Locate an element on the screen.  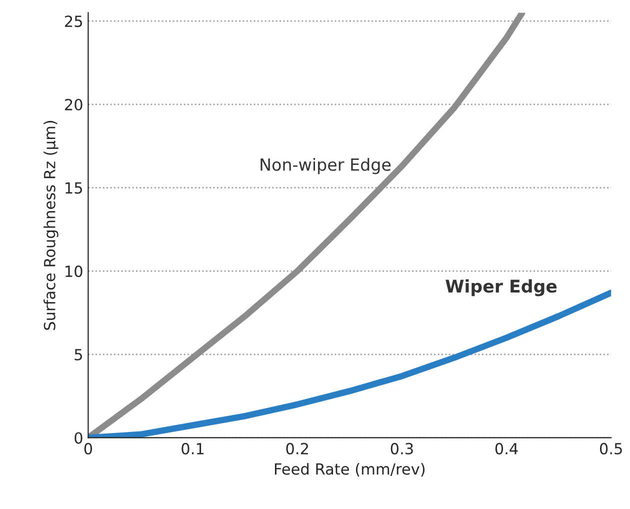
y-tick-label: 20 is located at coordinates (73, 104).